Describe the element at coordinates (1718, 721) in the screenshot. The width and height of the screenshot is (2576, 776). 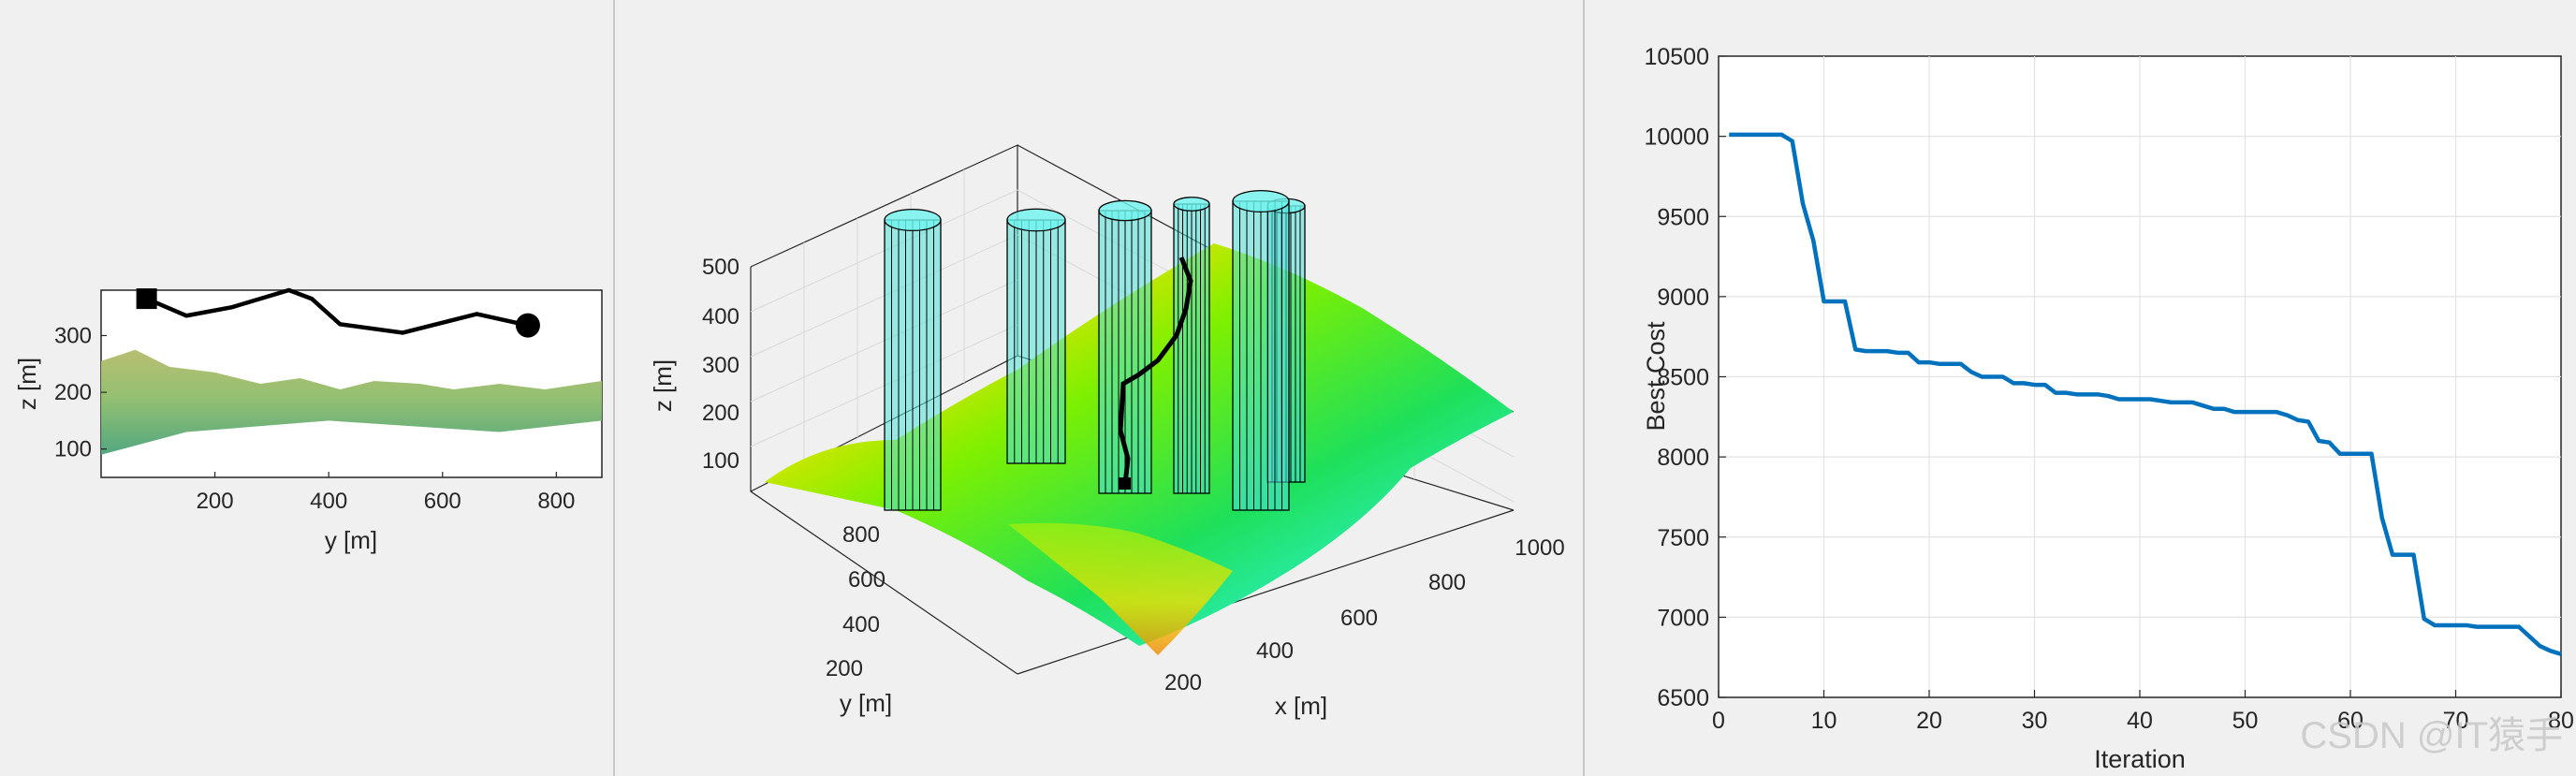
I see `cost-xtick-label: 0` at that location.